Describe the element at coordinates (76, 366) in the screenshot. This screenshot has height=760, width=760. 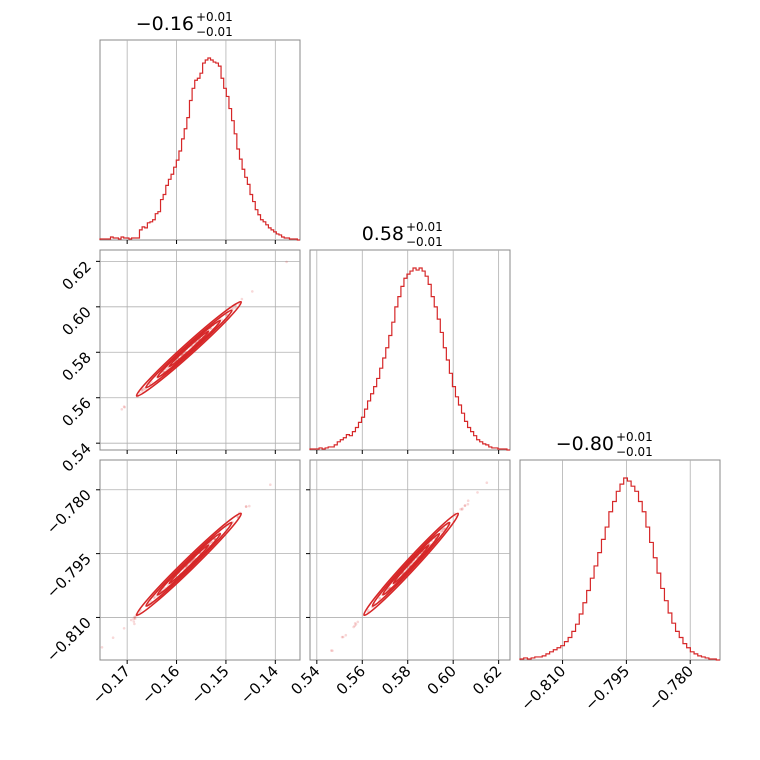
I see `tick-label-y-2: 0.58` at that location.